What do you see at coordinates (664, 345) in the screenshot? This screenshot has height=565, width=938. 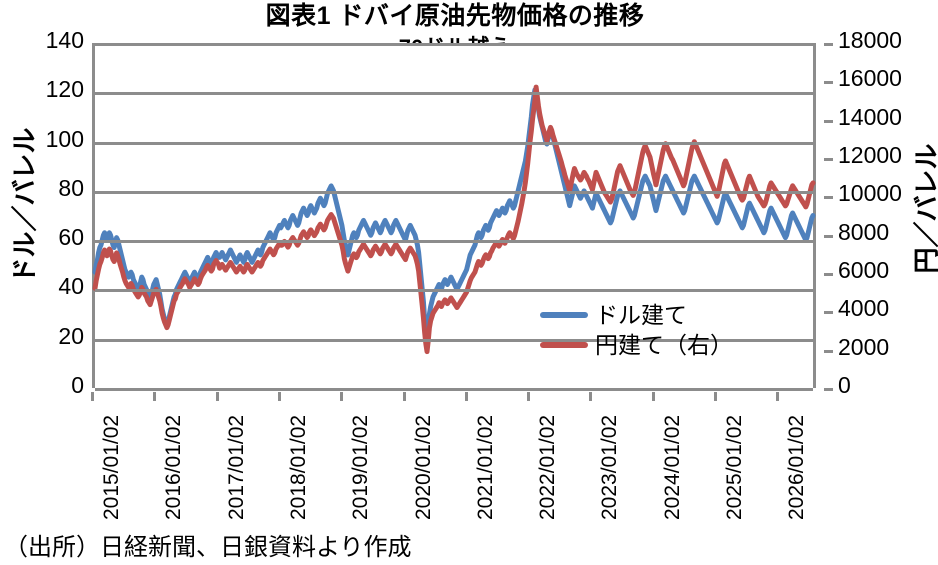 I see `legend-label: 円建て（右）` at bounding box center [664, 345].